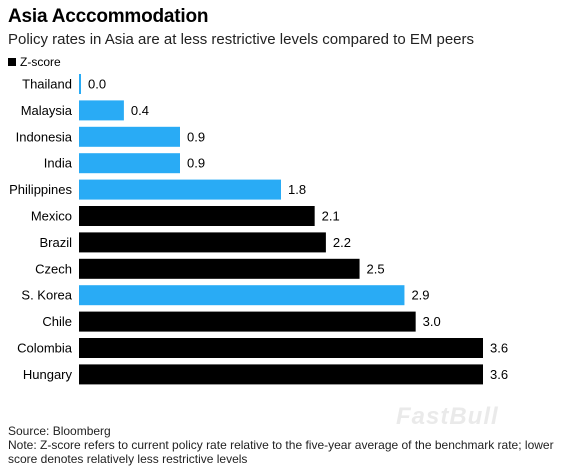 This screenshot has width=583, height=469. What do you see at coordinates (376, 268) in the screenshot?
I see `value-label: 2.5` at bounding box center [376, 268].